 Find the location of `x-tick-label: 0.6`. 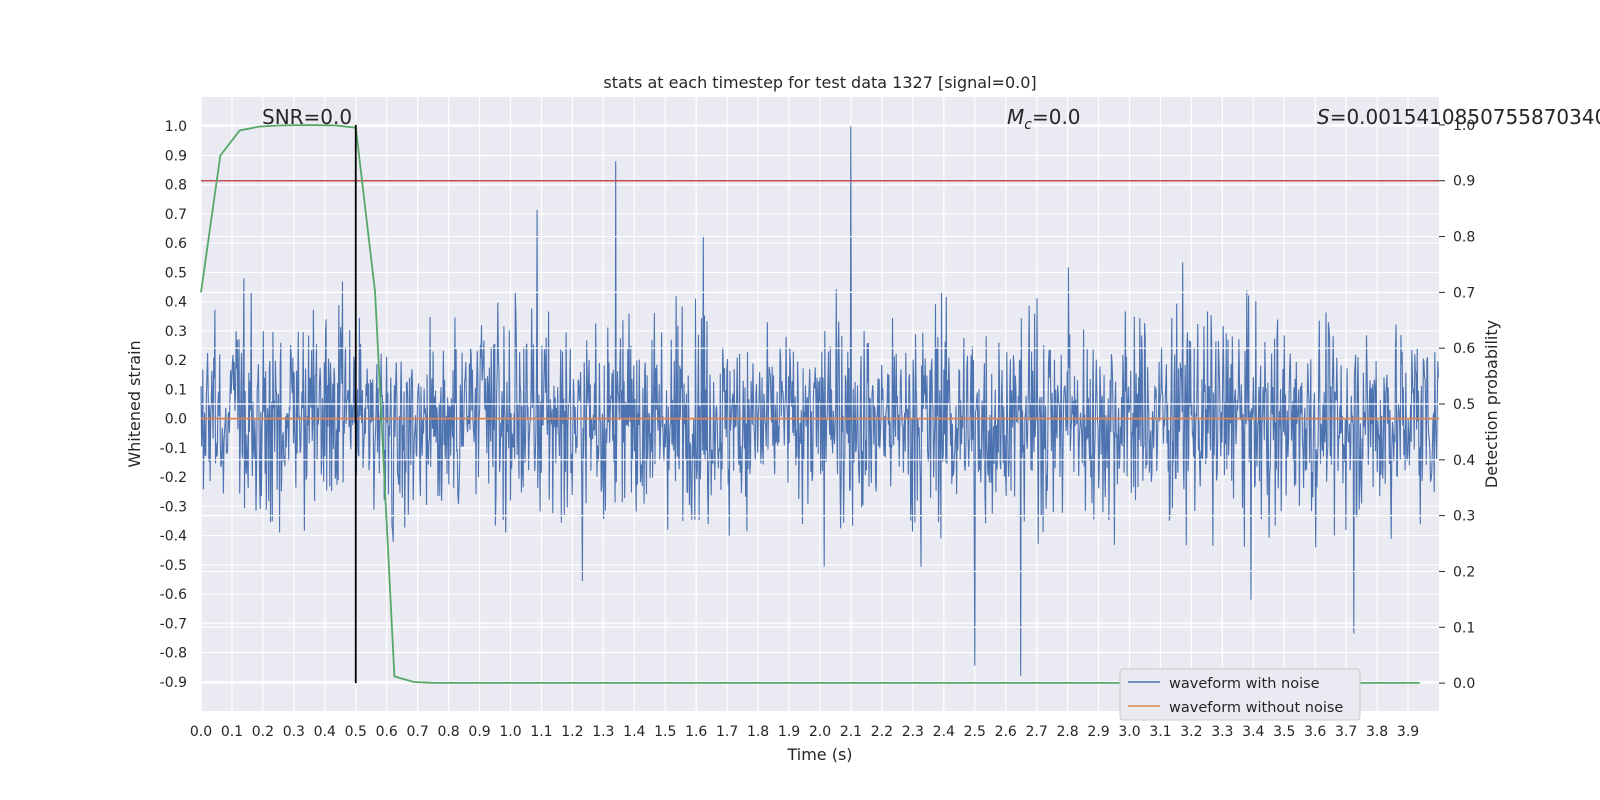

x-tick-label: 0.6 is located at coordinates (387, 732).